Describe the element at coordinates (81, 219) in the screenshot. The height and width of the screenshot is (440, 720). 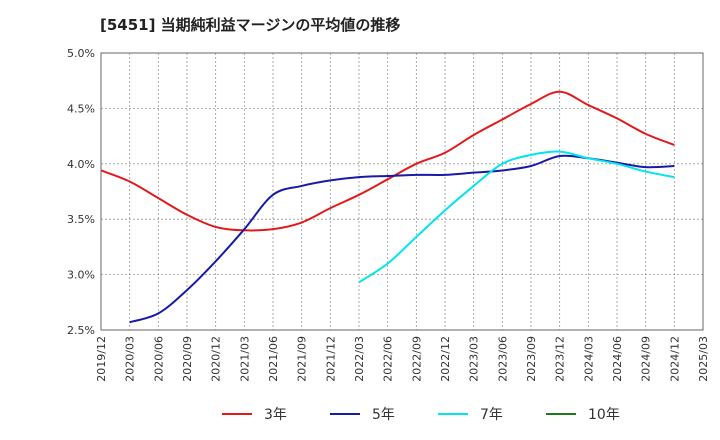
I see `y-tick-label: 3.5%` at that location.